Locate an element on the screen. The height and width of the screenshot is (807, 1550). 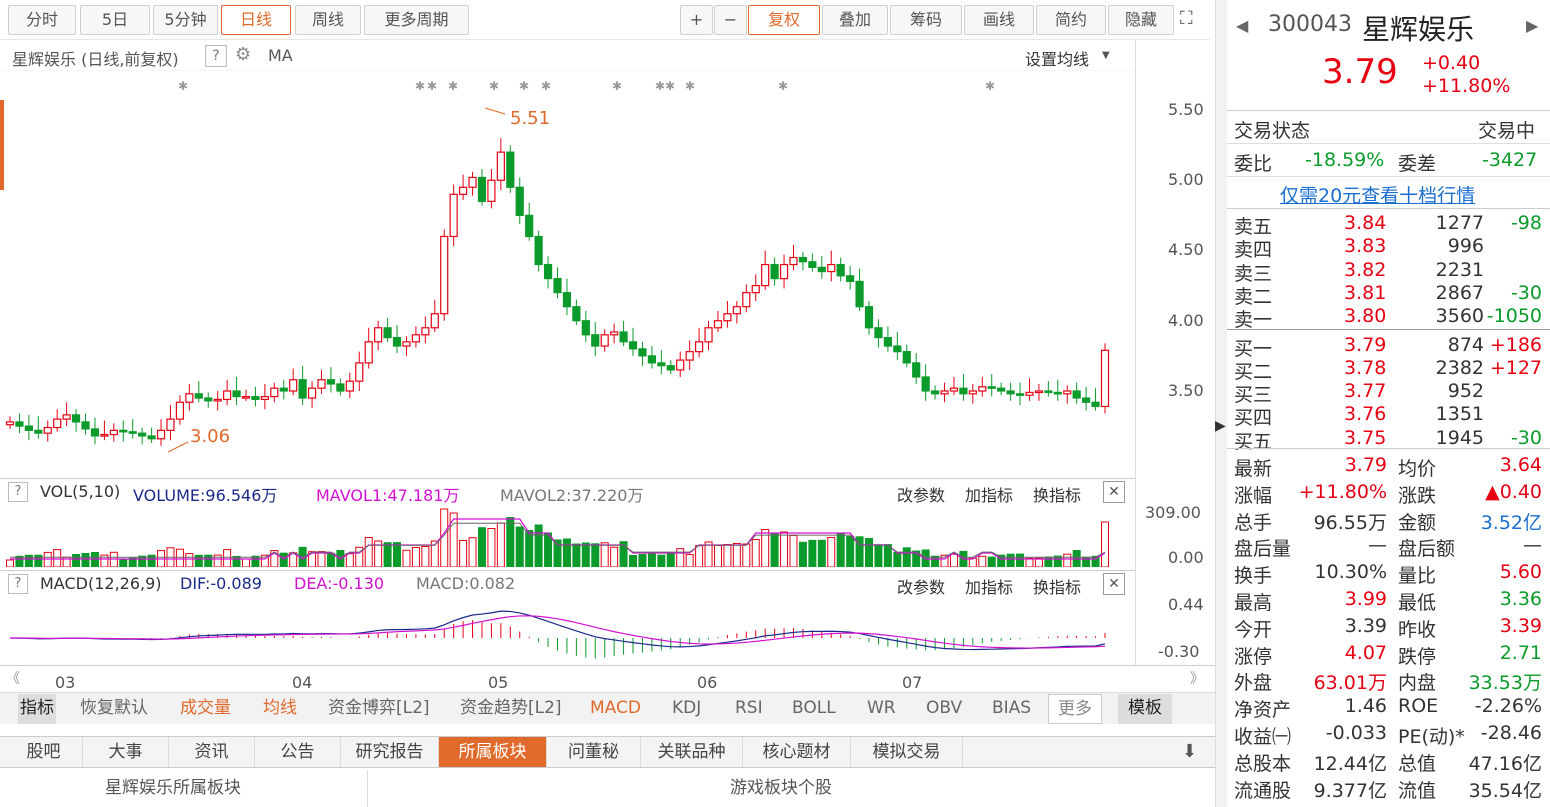
chevron-down-icon: ▼ is located at coordinates (1106, 55).